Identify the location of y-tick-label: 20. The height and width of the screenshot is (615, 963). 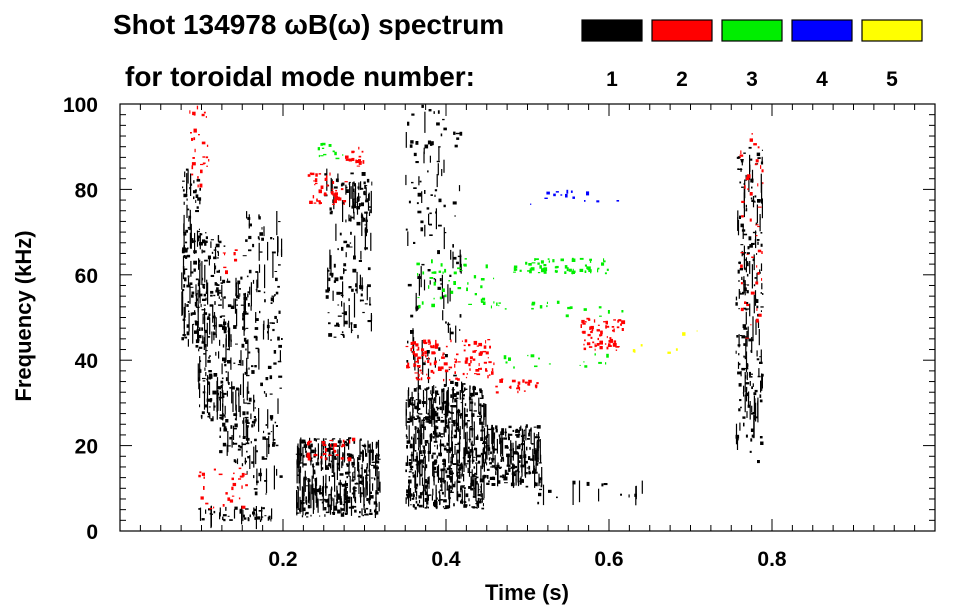
(86, 447).